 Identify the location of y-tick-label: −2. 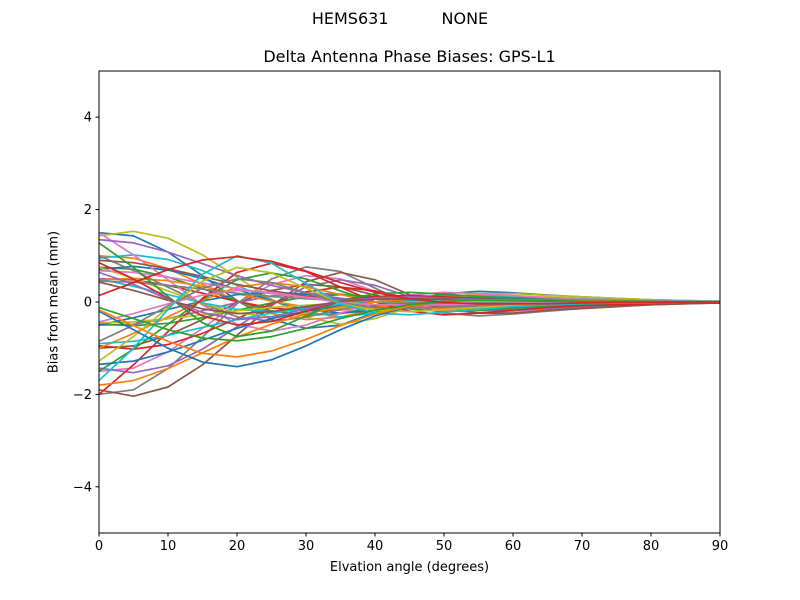
(82, 395).